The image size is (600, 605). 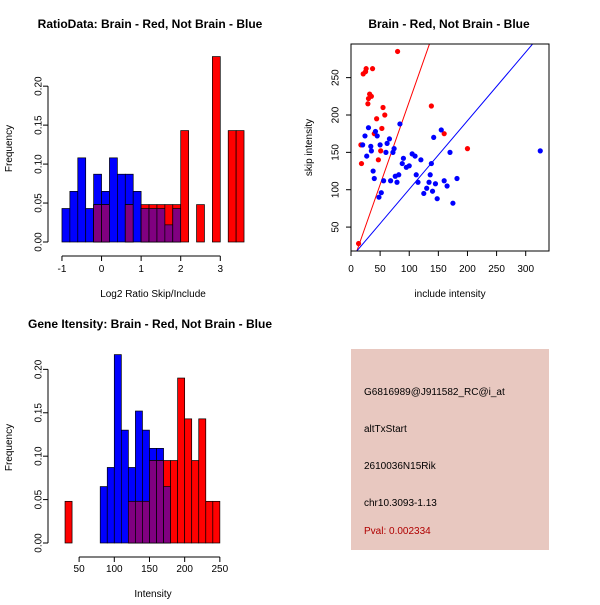 What do you see at coordinates (445, 147) in the screenshot?
I see `fit-line-not-brain` at bounding box center [445, 147].